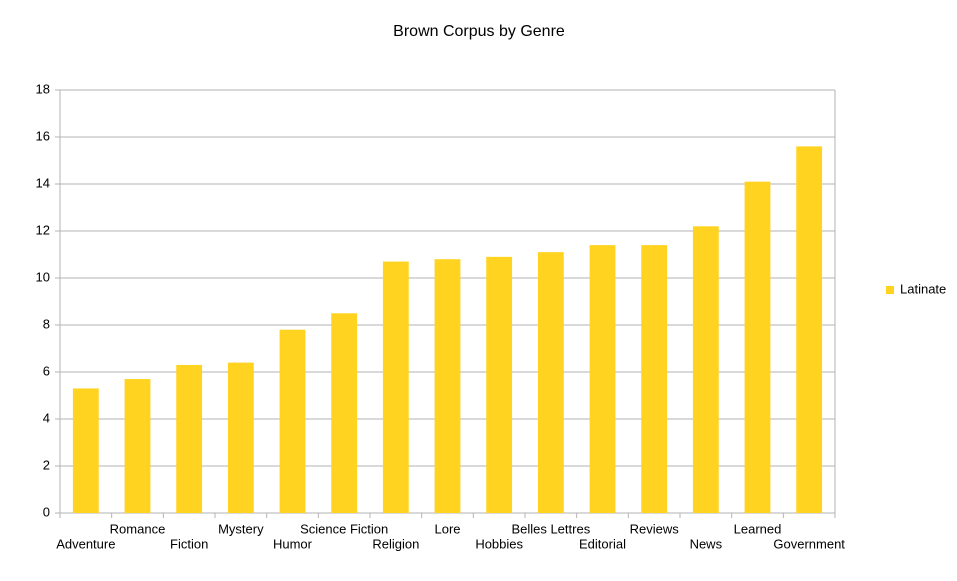  I want to click on x-tick-label: Hobbies, so click(499, 543).